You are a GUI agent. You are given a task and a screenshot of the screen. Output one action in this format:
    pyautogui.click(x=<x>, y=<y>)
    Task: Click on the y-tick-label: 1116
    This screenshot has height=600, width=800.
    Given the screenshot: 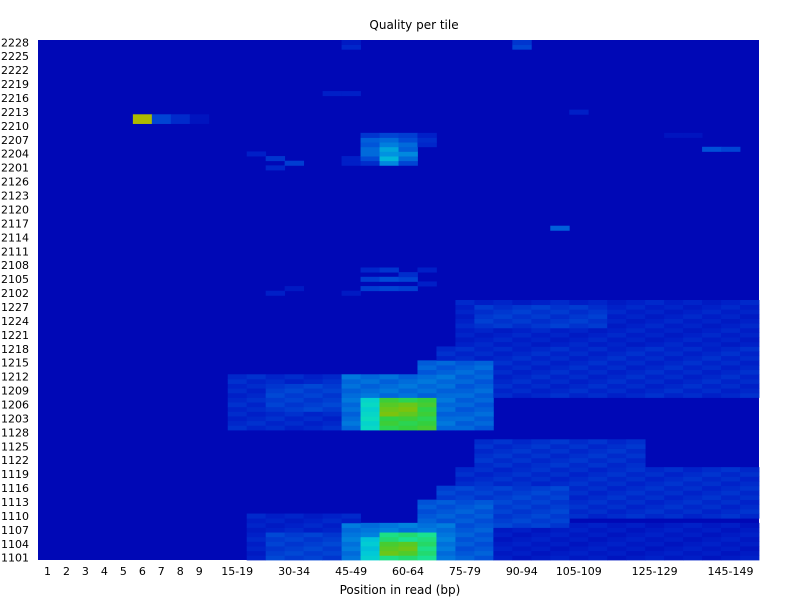 What is the action you would take?
    pyautogui.click(x=15, y=488)
    